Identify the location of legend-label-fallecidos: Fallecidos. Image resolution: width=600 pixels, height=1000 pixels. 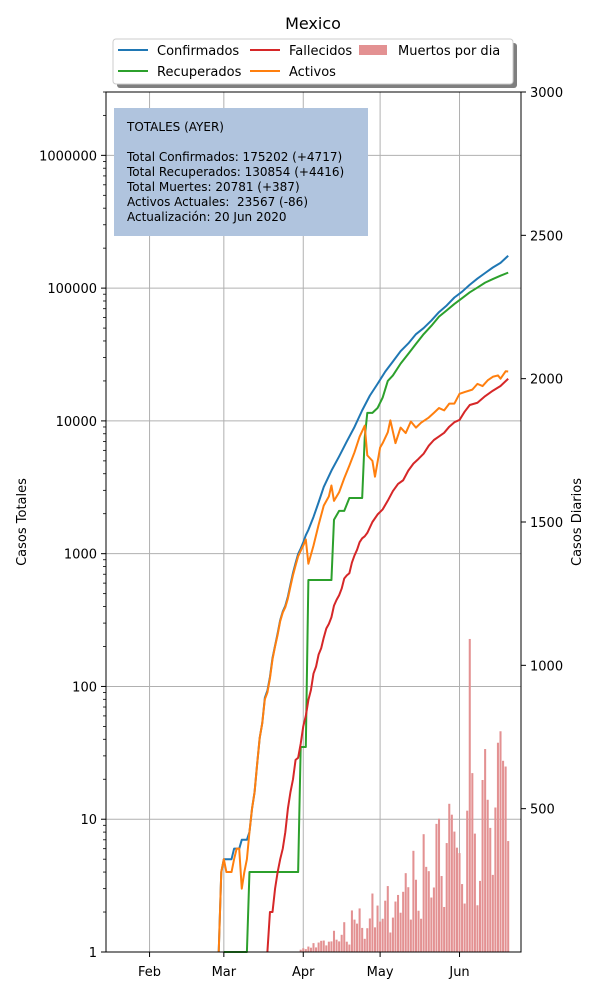
(320, 51).